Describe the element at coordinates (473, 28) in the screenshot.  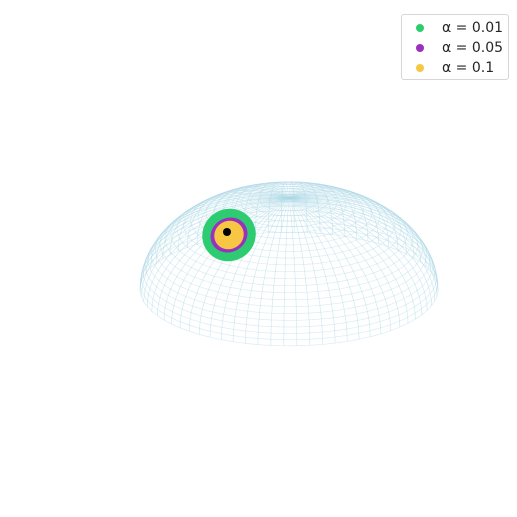
I see `legend-label-alpha-001: α = 0.01` at that location.